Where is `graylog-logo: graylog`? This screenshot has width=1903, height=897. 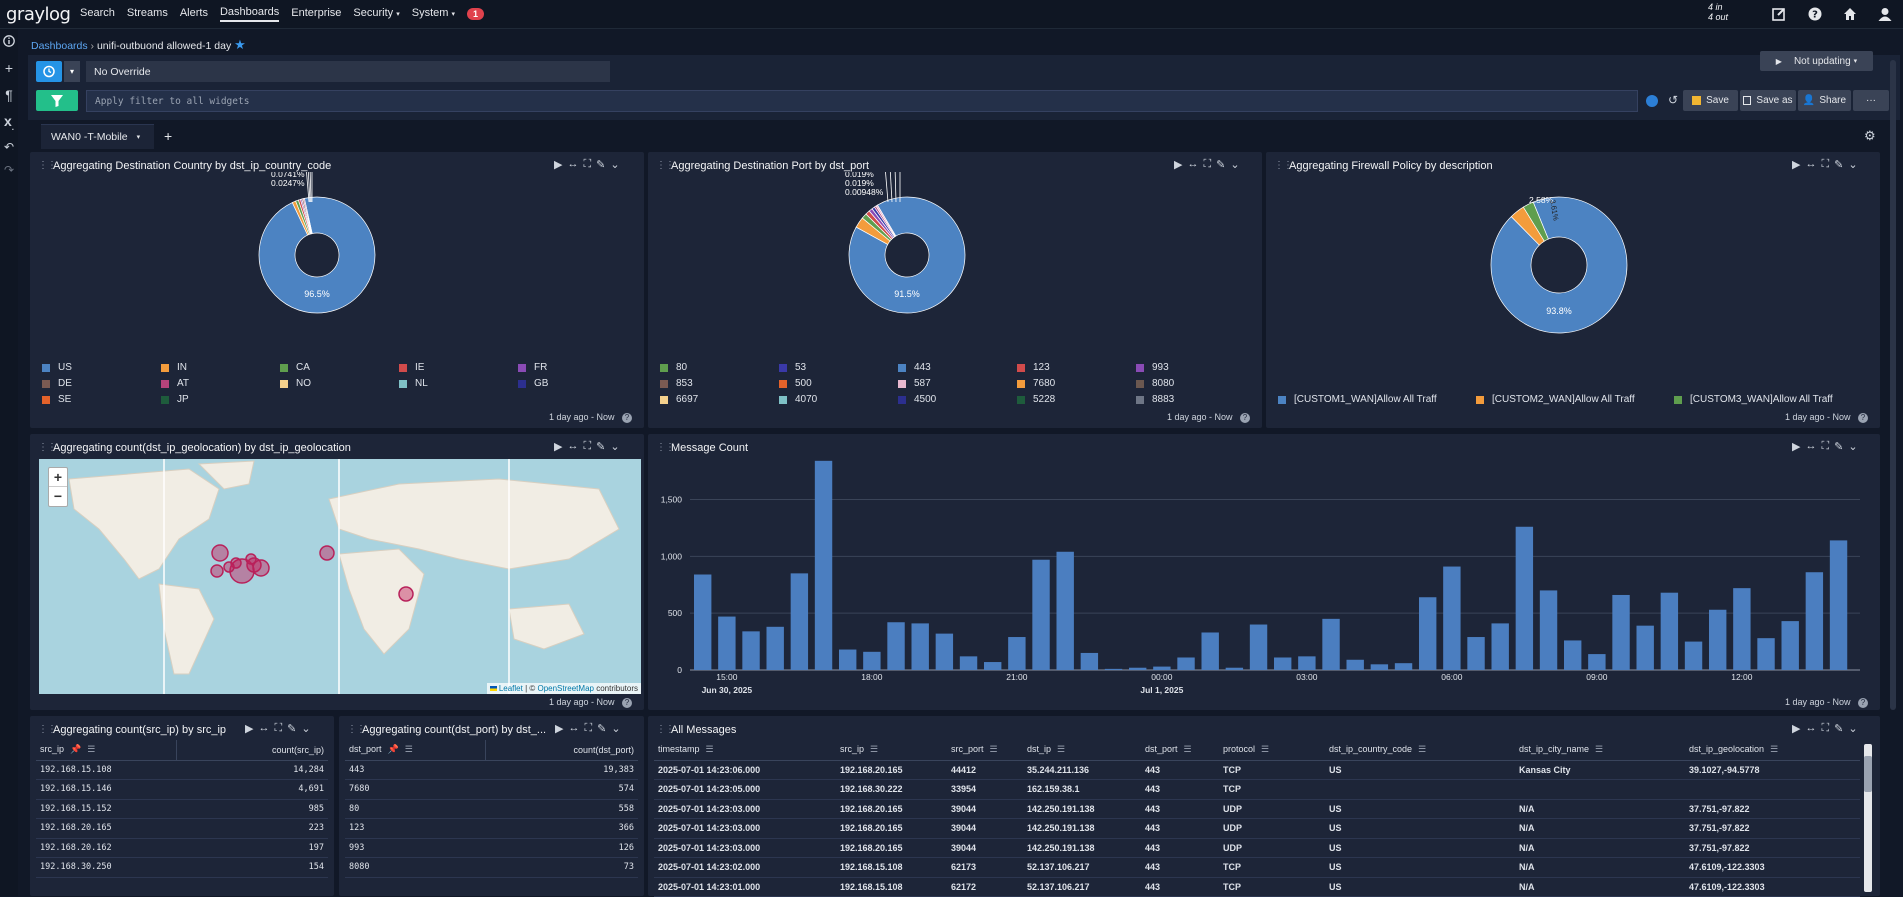
graylog-logo: graylog is located at coordinates (38, 14).